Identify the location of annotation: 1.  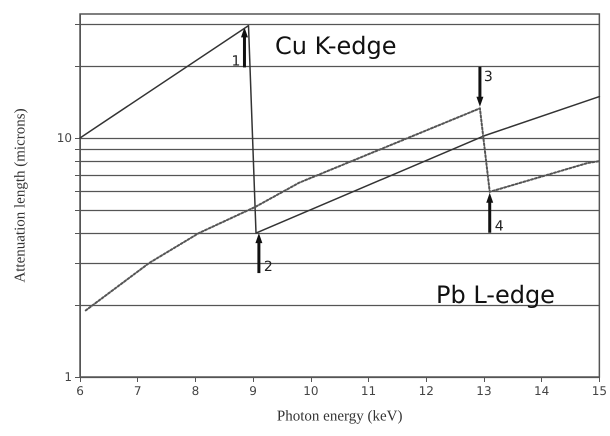
(235, 61).